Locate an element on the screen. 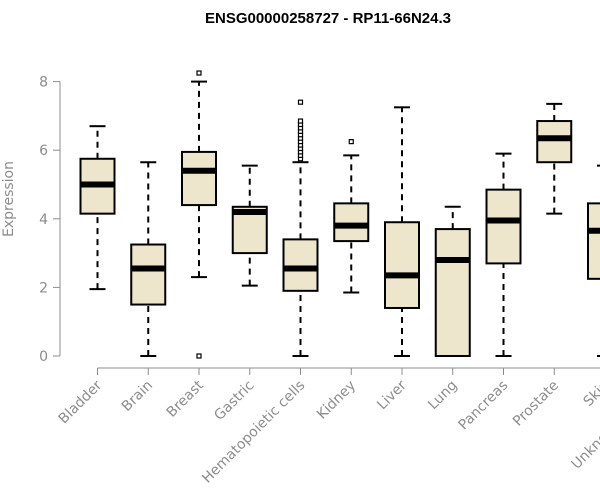  y-tick-label: 6 is located at coordinates (43, 151).